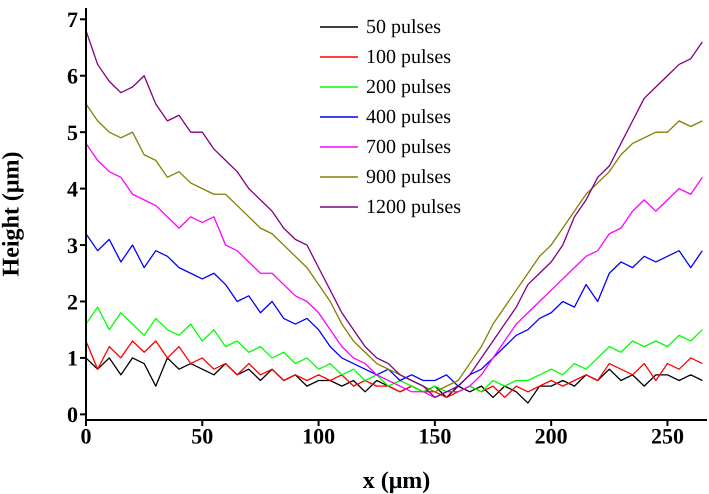 The height and width of the screenshot is (494, 709). Describe the element at coordinates (72, 415) in the screenshot. I see `y-tick-label: 0` at that location.